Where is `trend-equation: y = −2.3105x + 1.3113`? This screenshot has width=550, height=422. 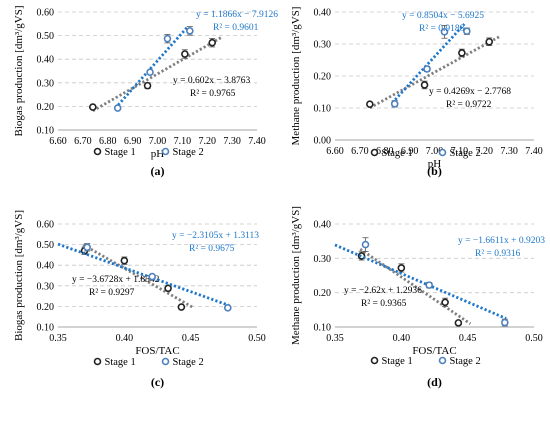
trend-equation: y = −2.3105x + 1.3113 is located at coordinates (215, 236).